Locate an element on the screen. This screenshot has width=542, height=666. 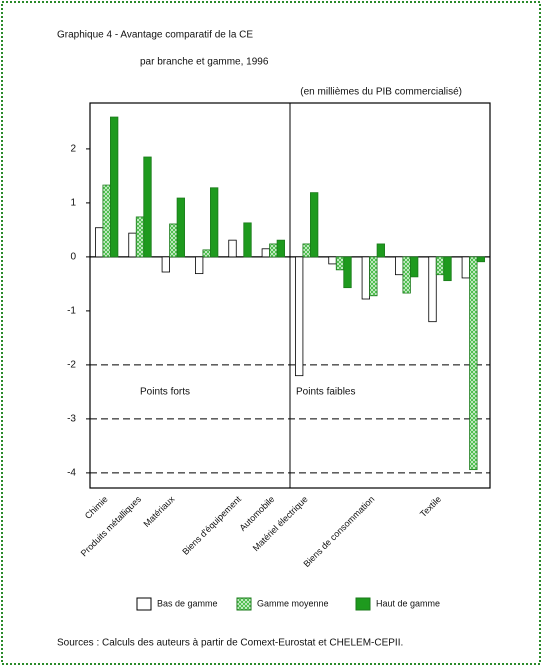
x-tick-label: Produits métalliques is located at coordinates (111, 526).